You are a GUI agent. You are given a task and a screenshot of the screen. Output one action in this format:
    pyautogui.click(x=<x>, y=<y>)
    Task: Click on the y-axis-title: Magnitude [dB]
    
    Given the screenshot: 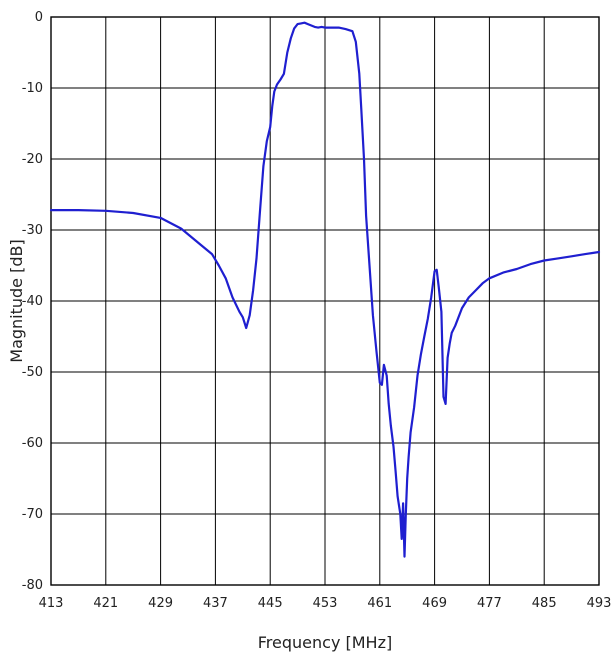 What is the action you would take?
    pyautogui.click(x=16, y=300)
    